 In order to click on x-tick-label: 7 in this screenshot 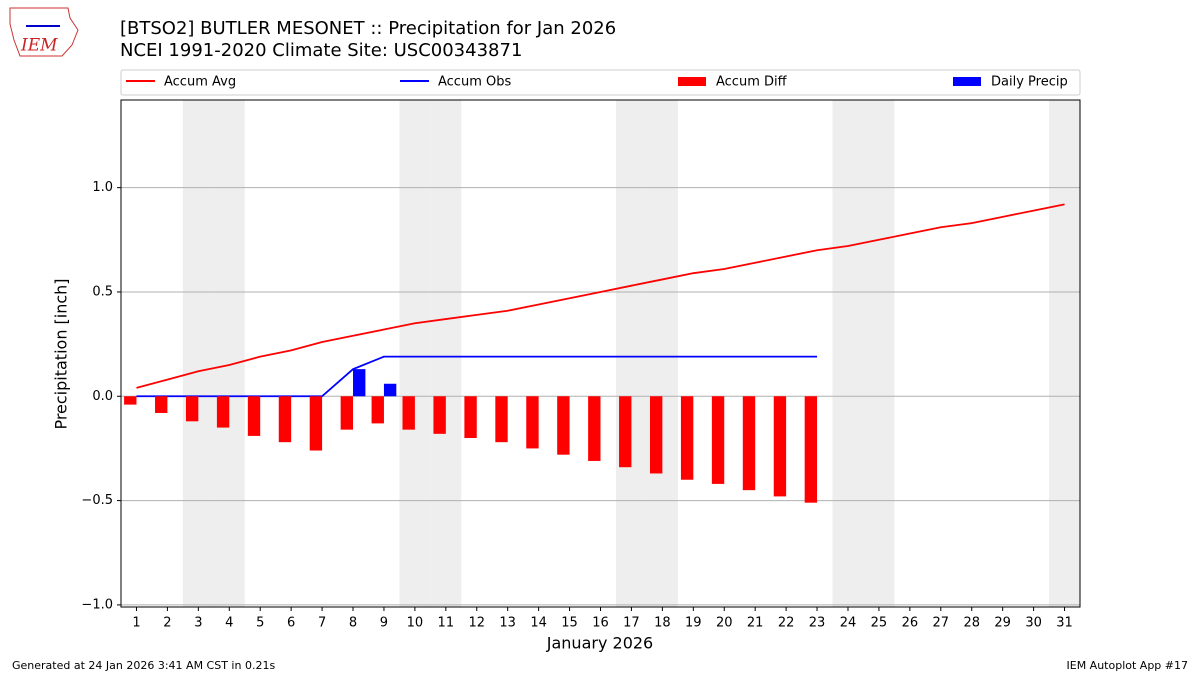, I will do `click(322, 623)`.